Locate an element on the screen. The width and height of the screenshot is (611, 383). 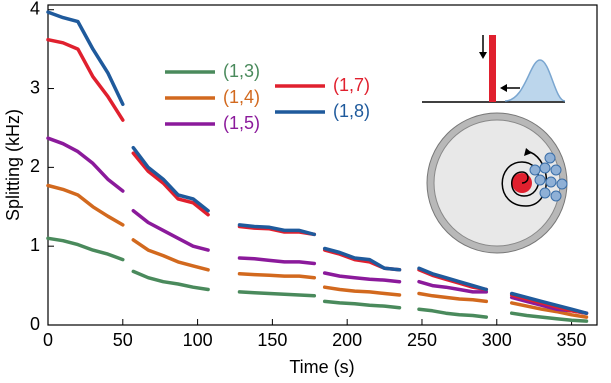
x-tick-label: 100 is located at coordinates (198, 340).